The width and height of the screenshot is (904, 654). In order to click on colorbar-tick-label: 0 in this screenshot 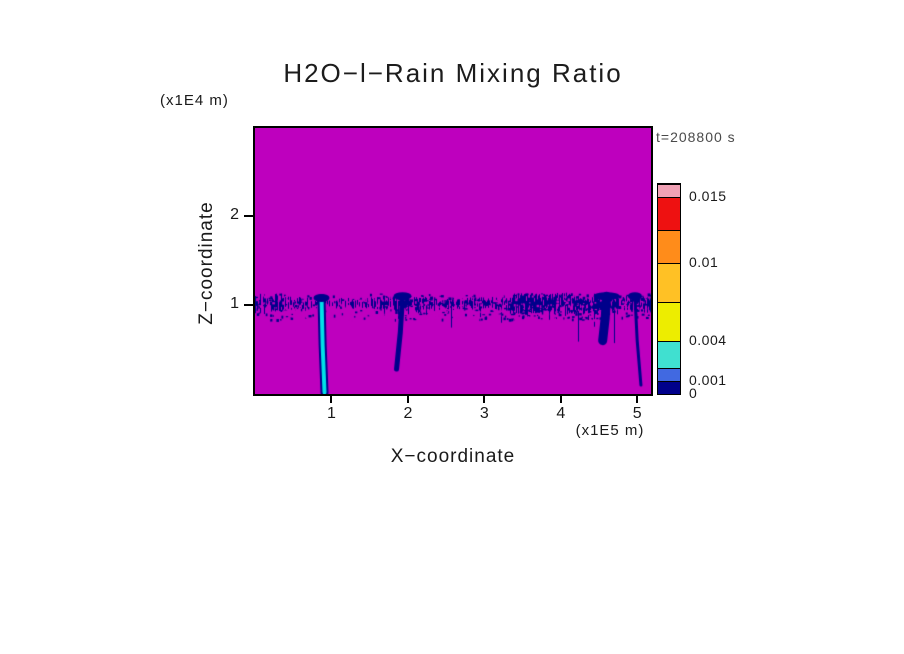, I will do `click(693, 393)`.